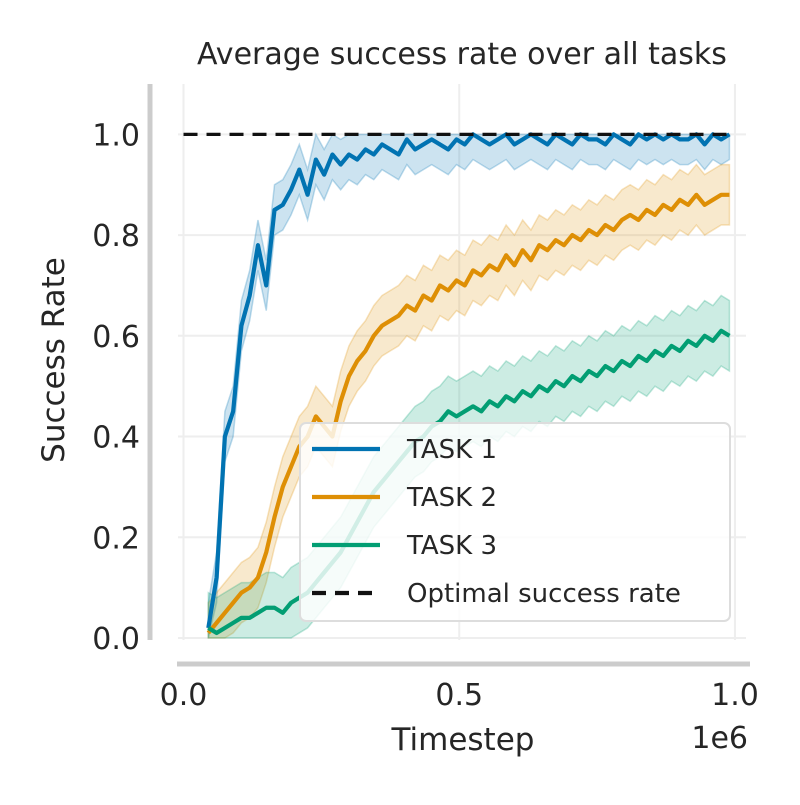 The image size is (800, 805). Describe the element at coordinates (451, 546) in the screenshot. I see `legend-label: TASK 3` at that location.